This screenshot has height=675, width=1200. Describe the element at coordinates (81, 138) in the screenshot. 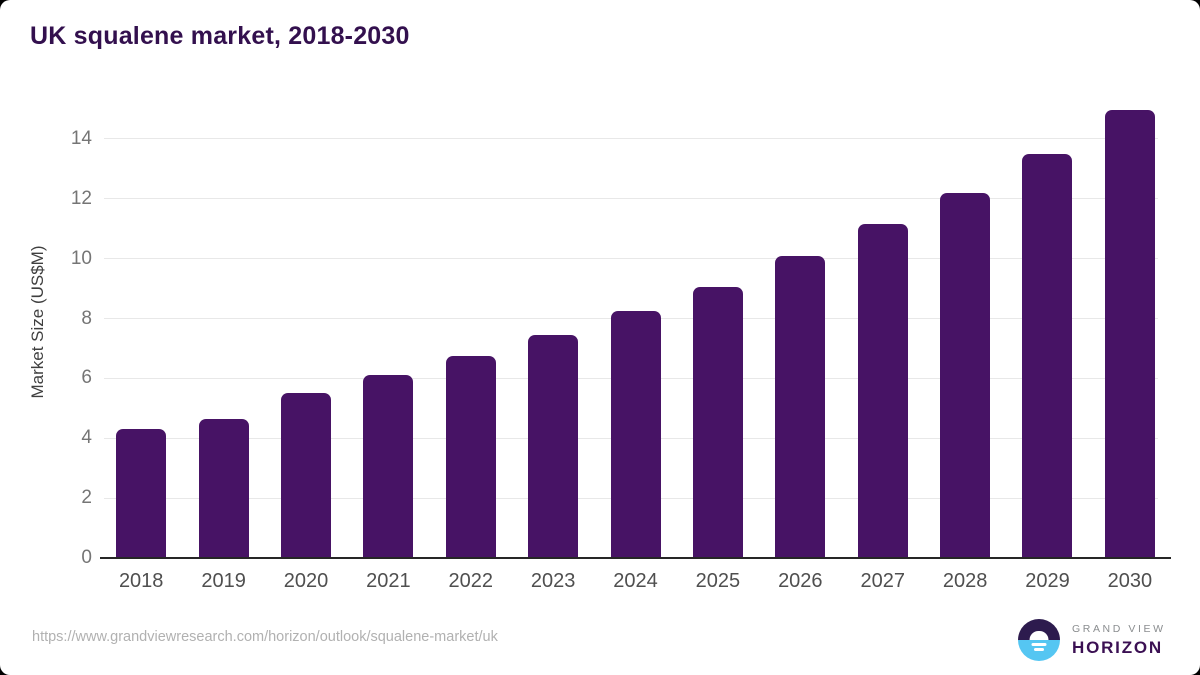

I see `y-tick-label: 14` at that location.